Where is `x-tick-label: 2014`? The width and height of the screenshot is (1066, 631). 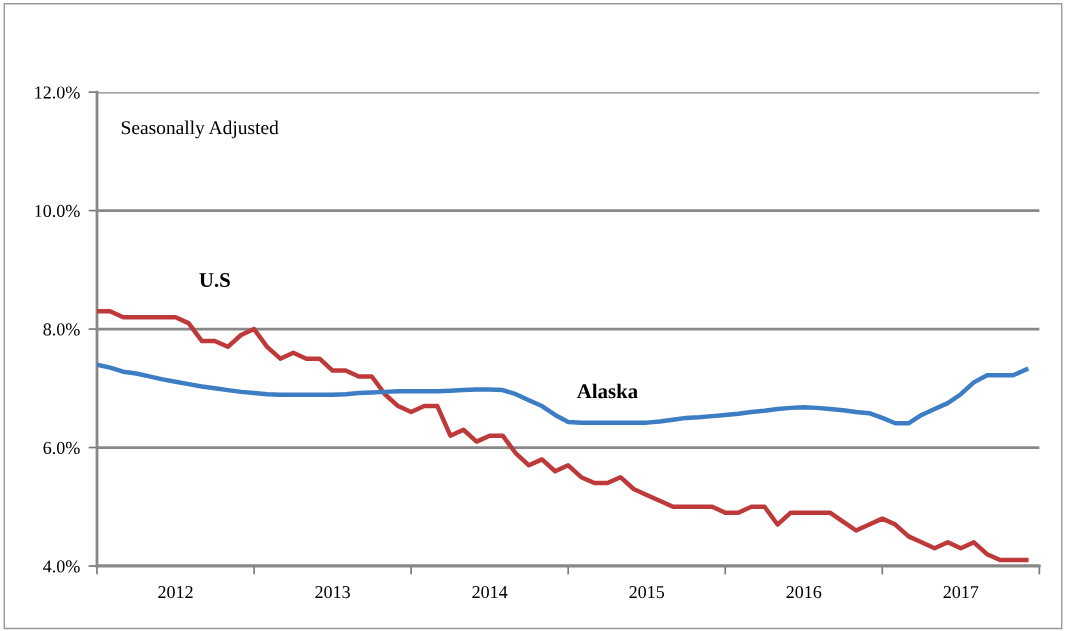
x-tick-label: 2014 is located at coordinates (490, 592).